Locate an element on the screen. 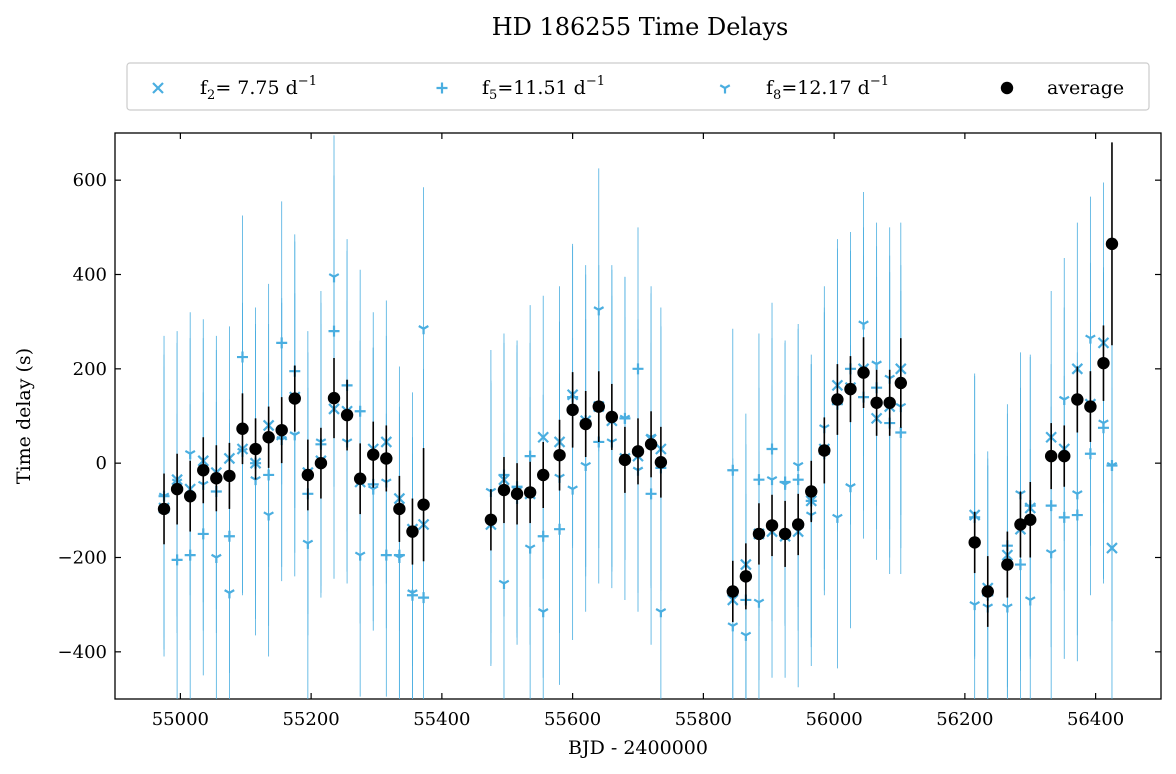 Image resolution: width=1176 pixels, height=774 pixels. legend-marker-shape is located at coordinates (158, 88).